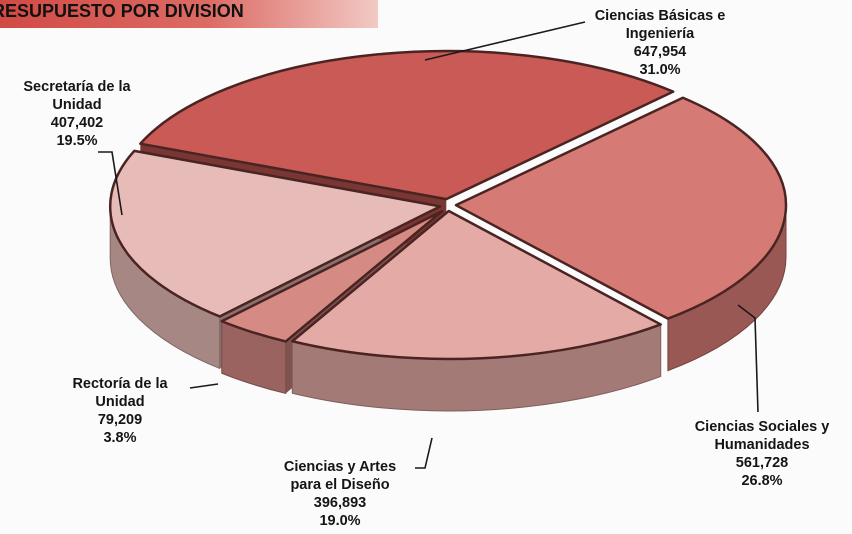 This screenshot has width=852, height=534. I want to click on label-rectoria: Rectoría de la Unidad 79,209 3.8%, so click(120, 411).